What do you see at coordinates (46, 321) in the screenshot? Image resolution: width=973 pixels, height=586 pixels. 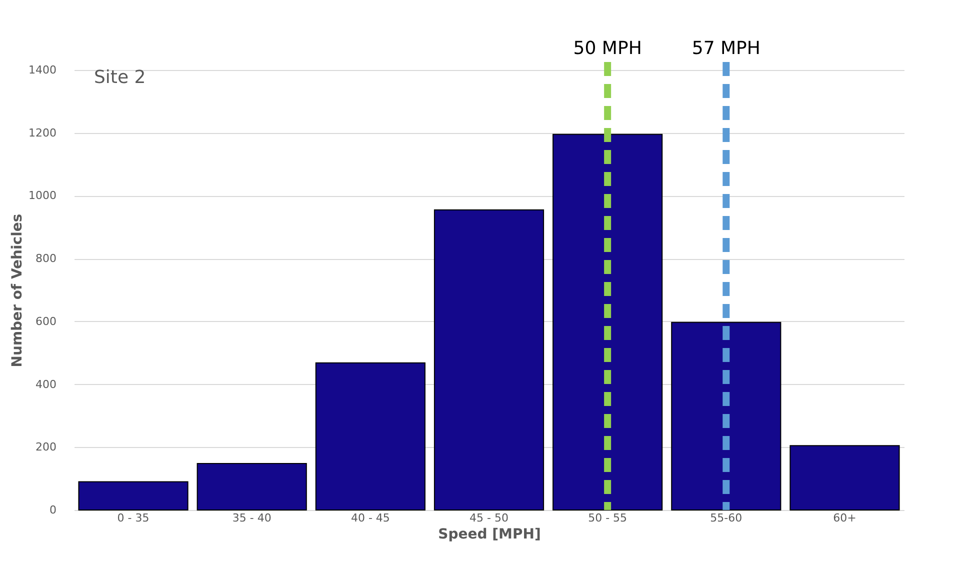 I see `y-tick-label: 600` at bounding box center [46, 321].